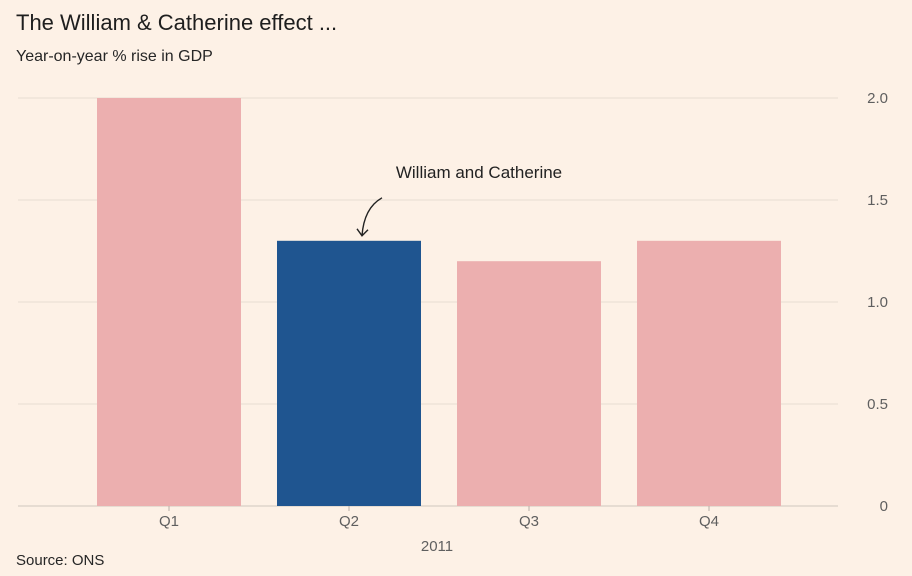 This screenshot has height=576, width=912. What do you see at coordinates (439, 518) in the screenshot?
I see `x-axis-categories: Q1 Q2 Q3 Q4` at bounding box center [439, 518].